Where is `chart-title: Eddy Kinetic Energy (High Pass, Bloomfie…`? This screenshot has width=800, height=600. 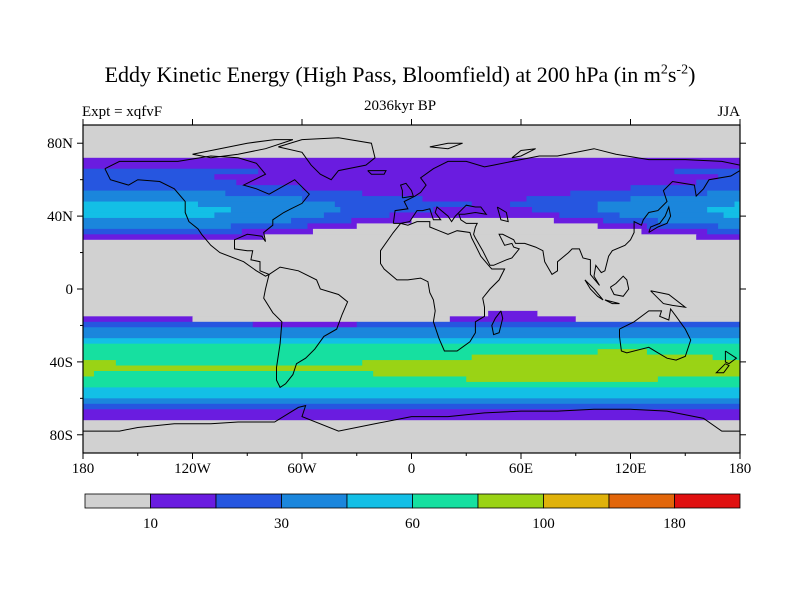
chart-title: Eddy Kinetic Energy (High Pass, Bloomfie… is located at coordinates (400, 75).